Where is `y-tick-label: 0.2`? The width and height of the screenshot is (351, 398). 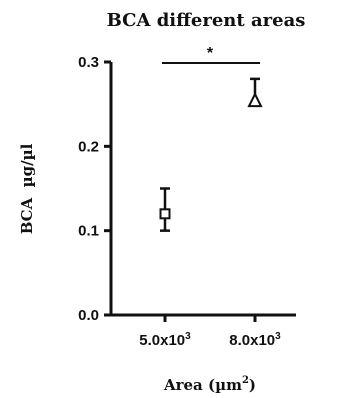 y-tick-label: 0.2 is located at coordinates (88, 146).